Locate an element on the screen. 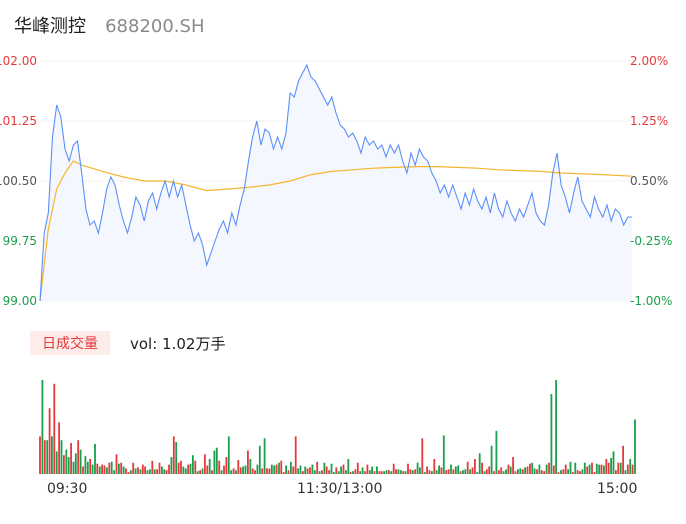 The height and width of the screenshot is (524, 686). y-tick-right: 1.25% is located at coordinates (649, 121).